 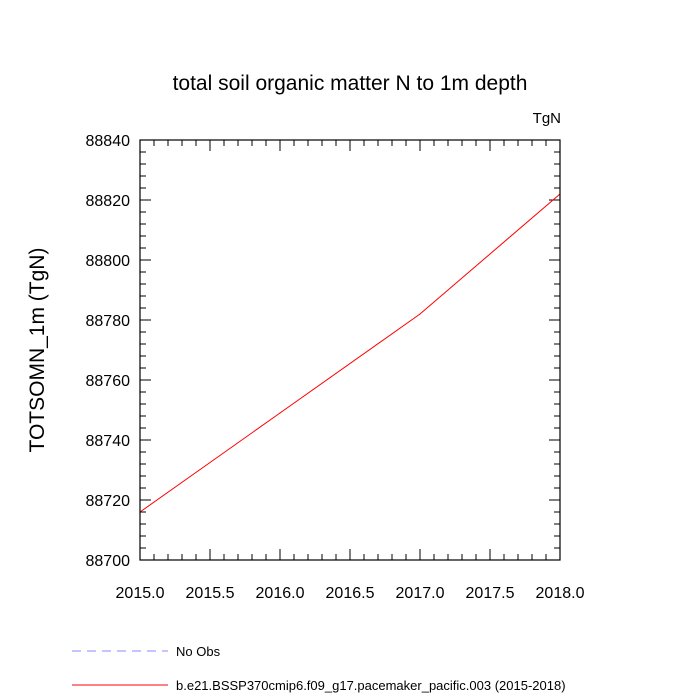 What do you see at coordinates (108, 561) in the screenshot?
I see `y-tick-label: 88700` at bounding box center [108, 561].